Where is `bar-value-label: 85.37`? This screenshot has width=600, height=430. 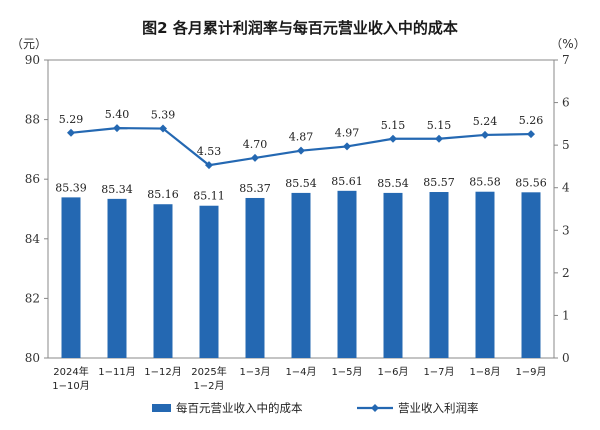
bar-value-label: 85.37 is located at coordinates (255, 188).